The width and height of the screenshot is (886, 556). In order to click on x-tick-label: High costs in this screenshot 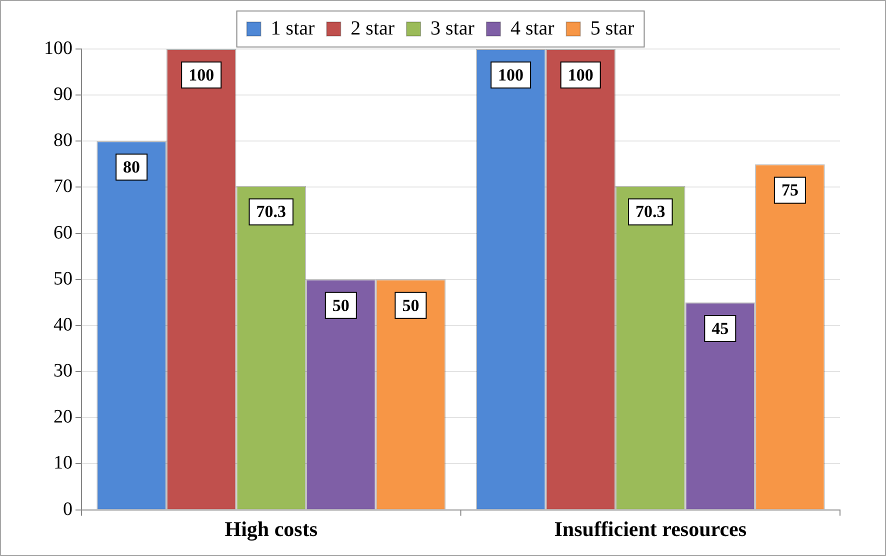, I will do `click(271, 528)`.